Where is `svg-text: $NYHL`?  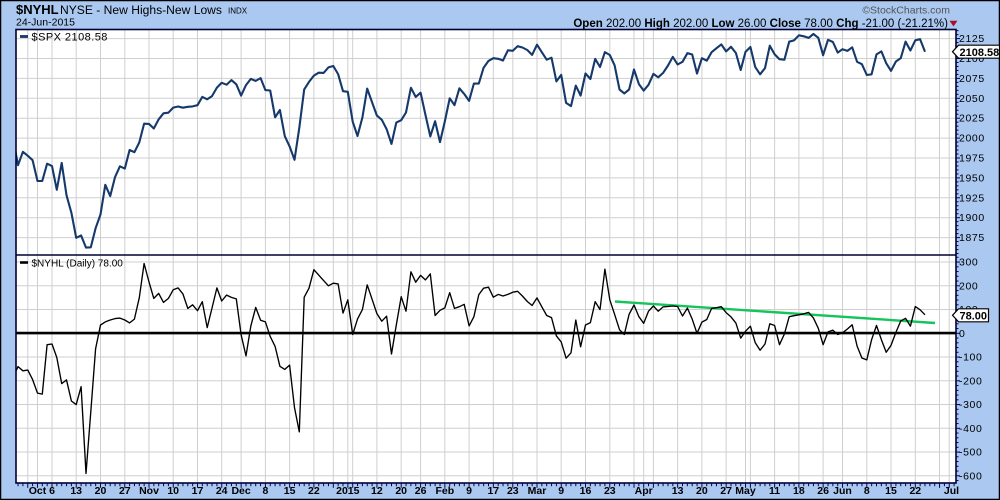
svg-text: $NYHL is located at coordinates (37, 9).